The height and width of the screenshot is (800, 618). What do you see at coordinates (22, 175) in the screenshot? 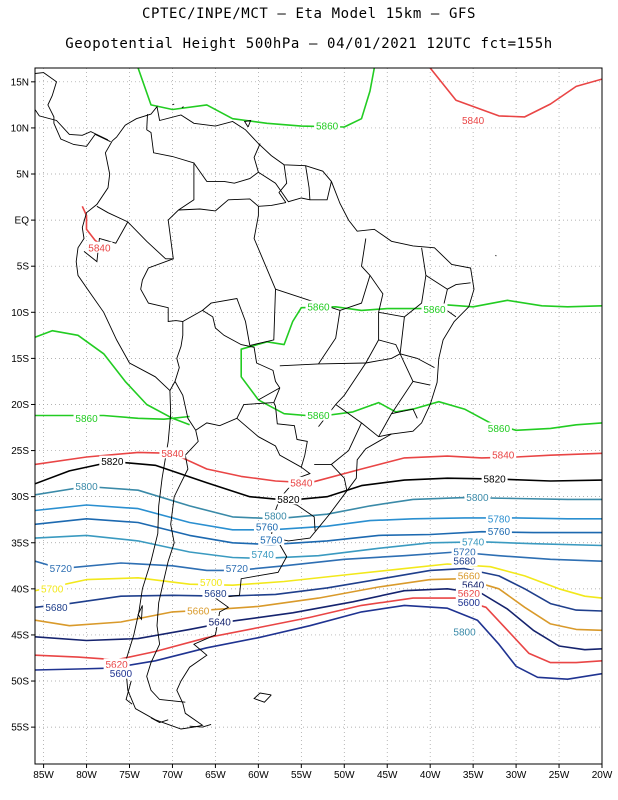
I see `lat-tick-label: 5N` at bounding box center [22, 175].